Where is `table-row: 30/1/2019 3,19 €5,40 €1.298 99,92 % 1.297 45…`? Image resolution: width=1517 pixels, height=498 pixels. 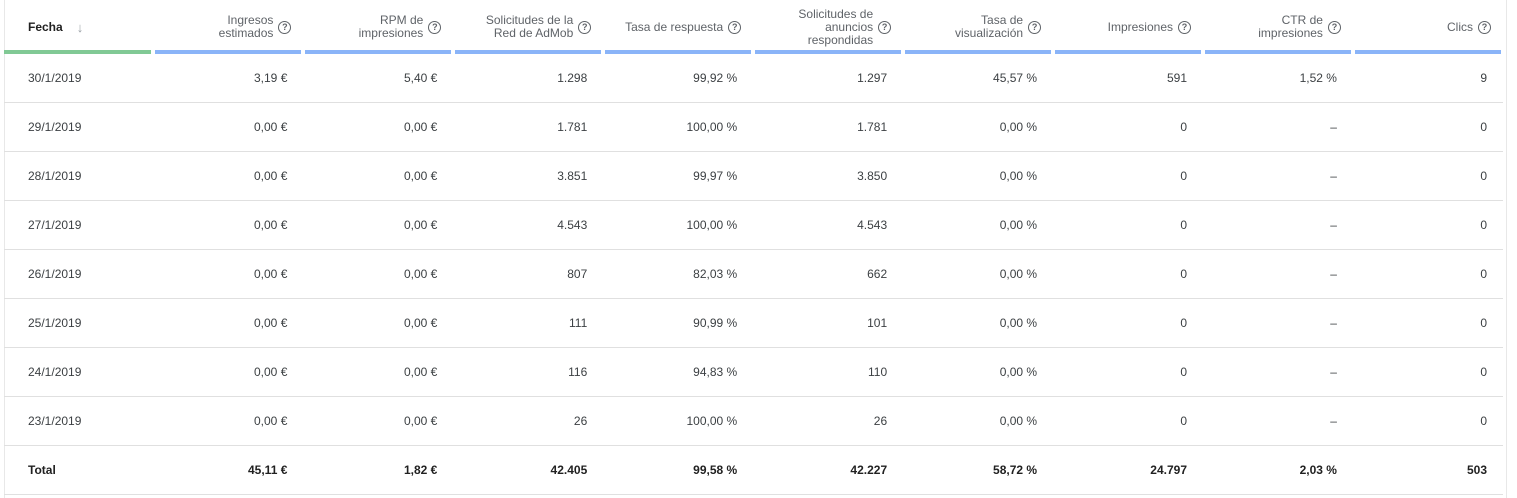
table-row: 30/1/2019 3,19 €5,40 €1.298 99,92 % 1.297 45… is located at coordinates (753, 78).